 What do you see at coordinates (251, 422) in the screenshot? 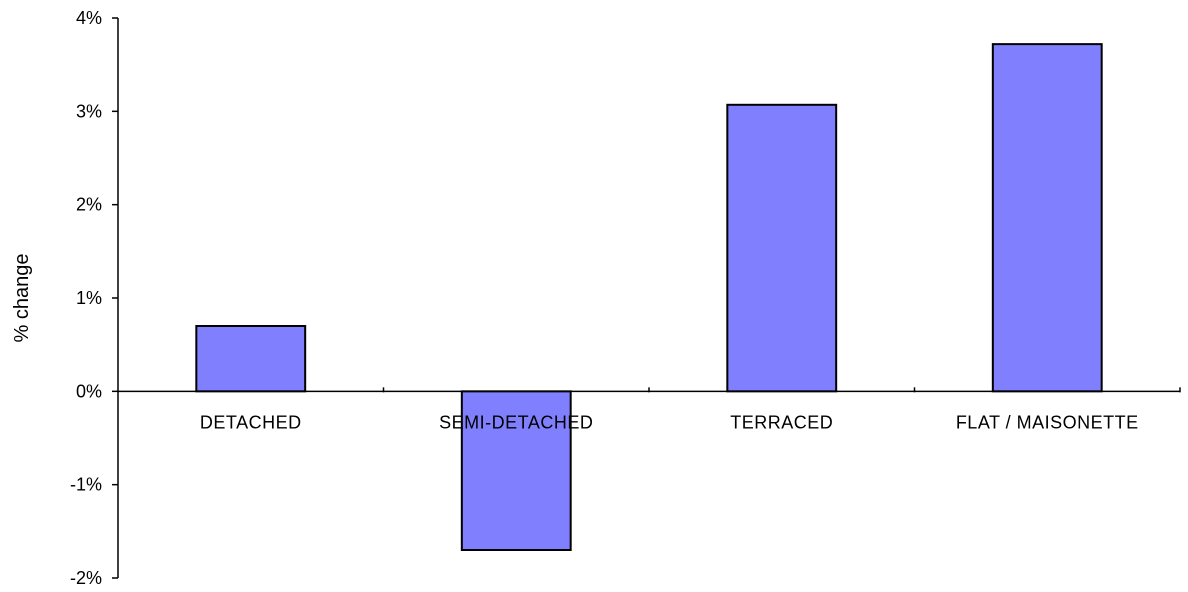
I see `x-category-label: DETACHED` at bounding box center [251, 422].